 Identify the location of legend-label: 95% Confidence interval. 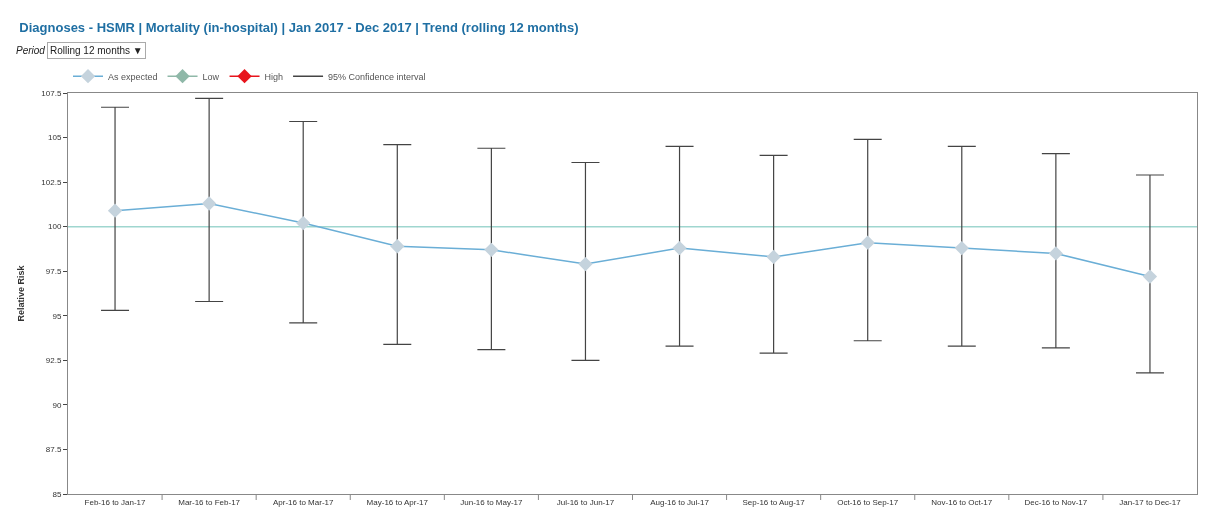
(377, 76).